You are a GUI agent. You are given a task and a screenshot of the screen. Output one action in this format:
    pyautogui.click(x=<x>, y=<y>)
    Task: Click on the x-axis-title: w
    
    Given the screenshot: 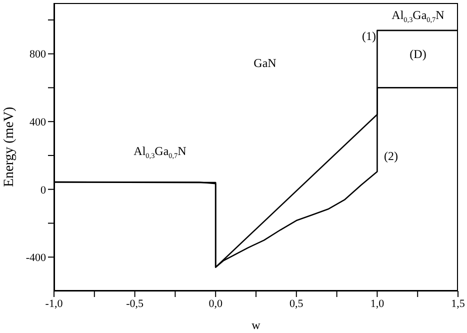 What is the action you would take?
    pyautogui.click(x=256, y=325)
    